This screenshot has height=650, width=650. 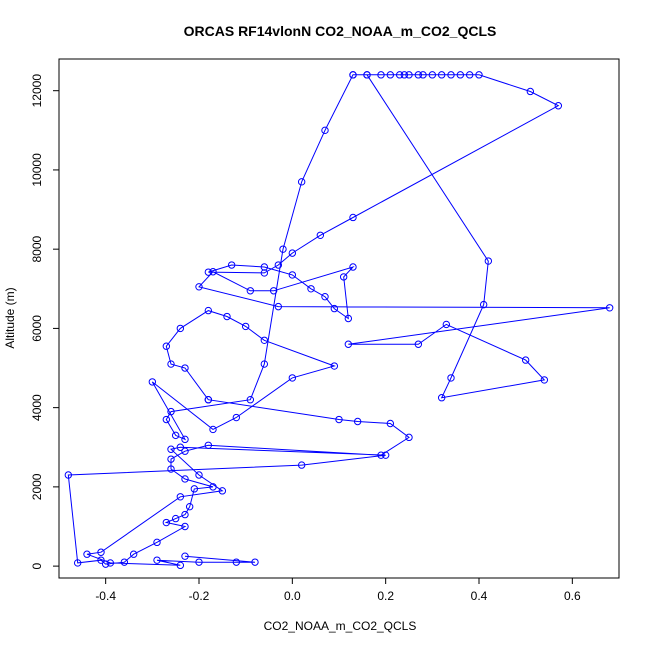 I want to click on y-tick-label: 6000, so click(x=37, y=328).